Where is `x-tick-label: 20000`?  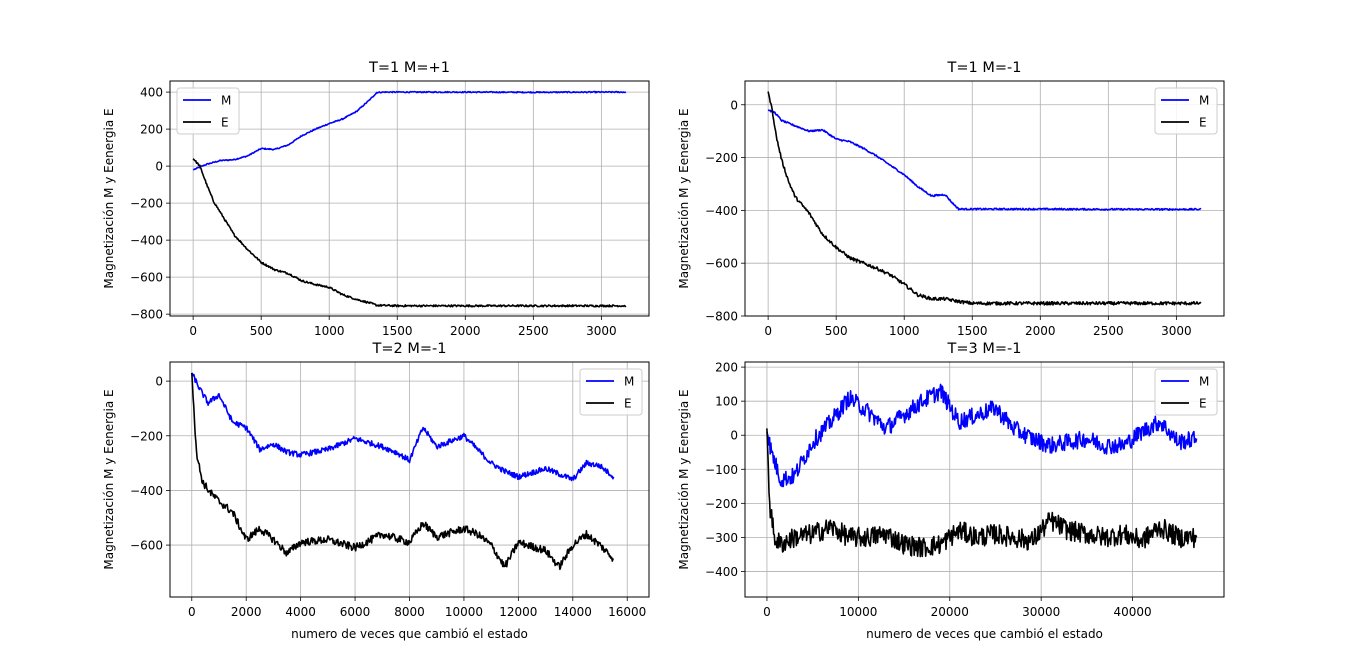
x-tick-label: 20000 is located at coordinates (950, 612).